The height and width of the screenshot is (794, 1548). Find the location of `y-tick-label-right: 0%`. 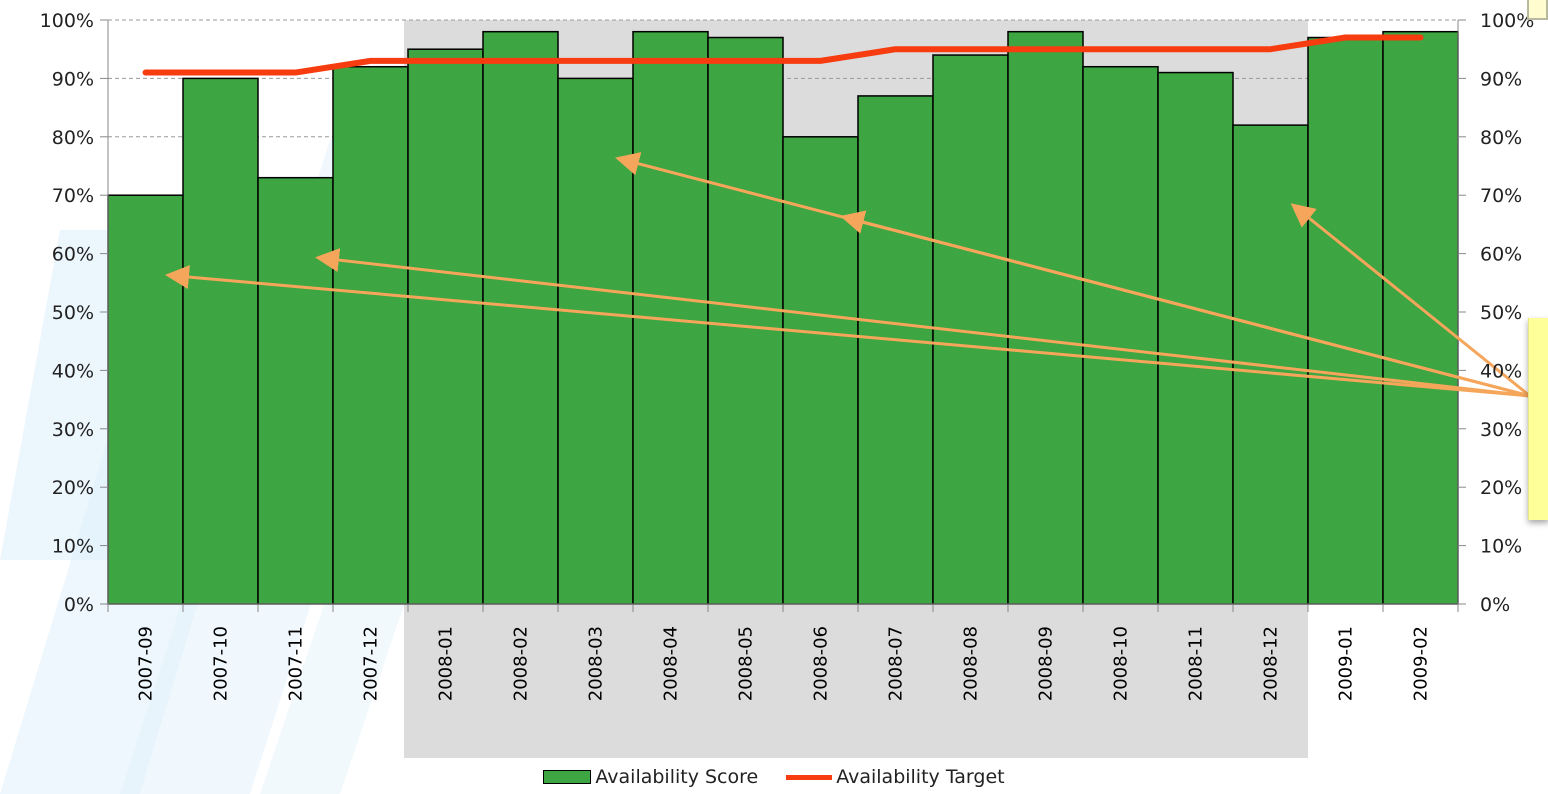

y-tick-label-right: 0% is located at coordinates (1495, 605).